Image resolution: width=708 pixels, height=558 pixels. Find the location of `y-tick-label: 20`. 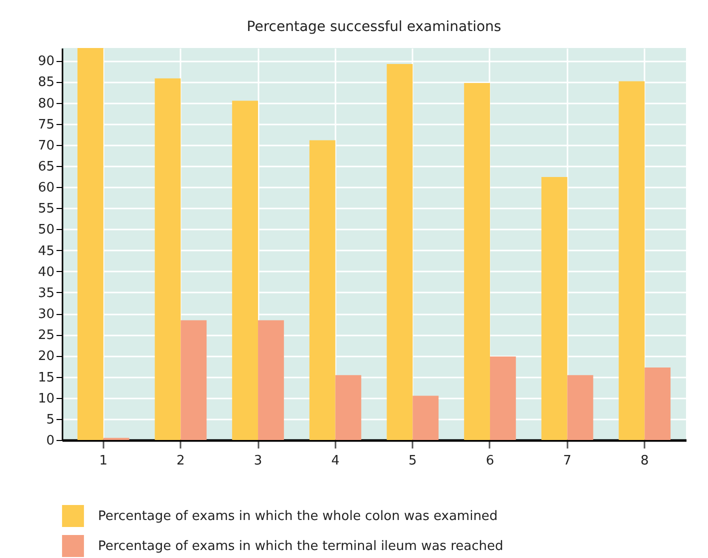

y-tick-label: 20 is located at coordinates (46, 356).